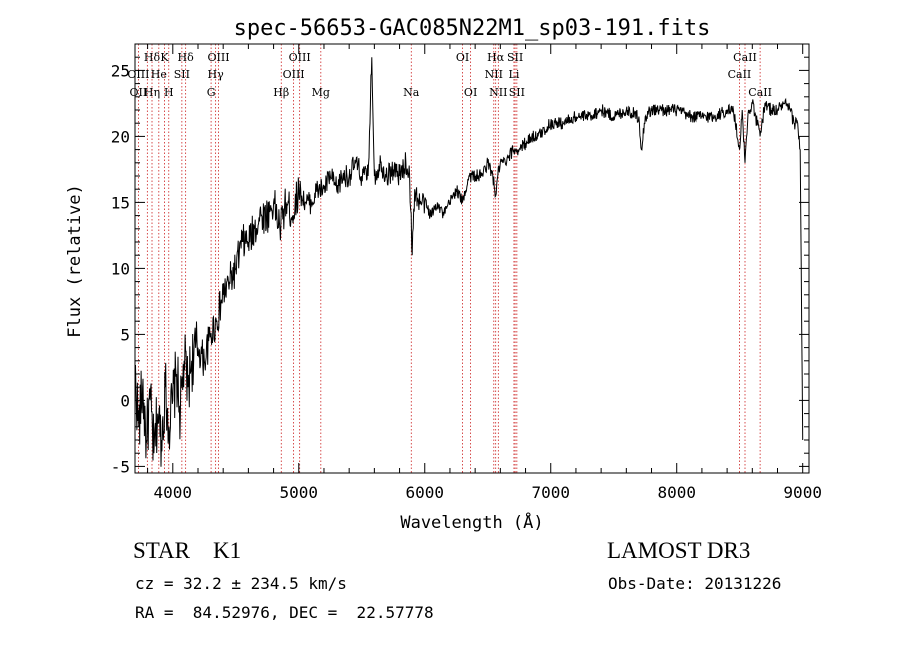 This screenshot has height=649, width=900. What do you see at coordinates (514, 74) in the screenshot?
I see `line-label: Li` at bounding box center [514, 74].